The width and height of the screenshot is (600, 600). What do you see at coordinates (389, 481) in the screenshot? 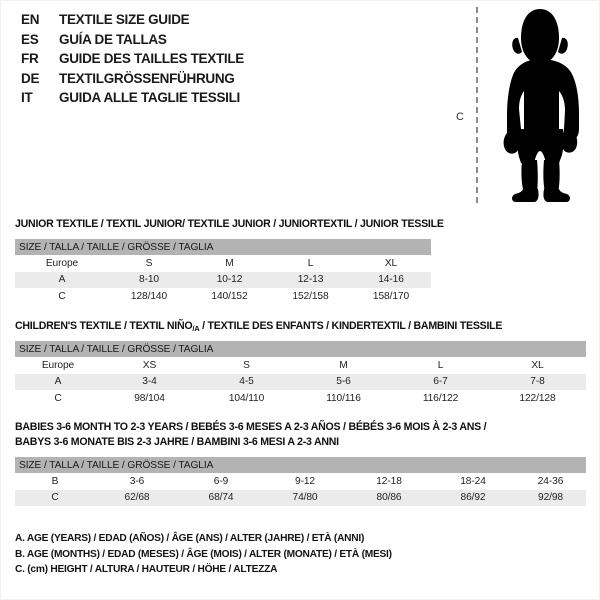
I see `table-cell: 12-18` at bounding box center [389, 481].